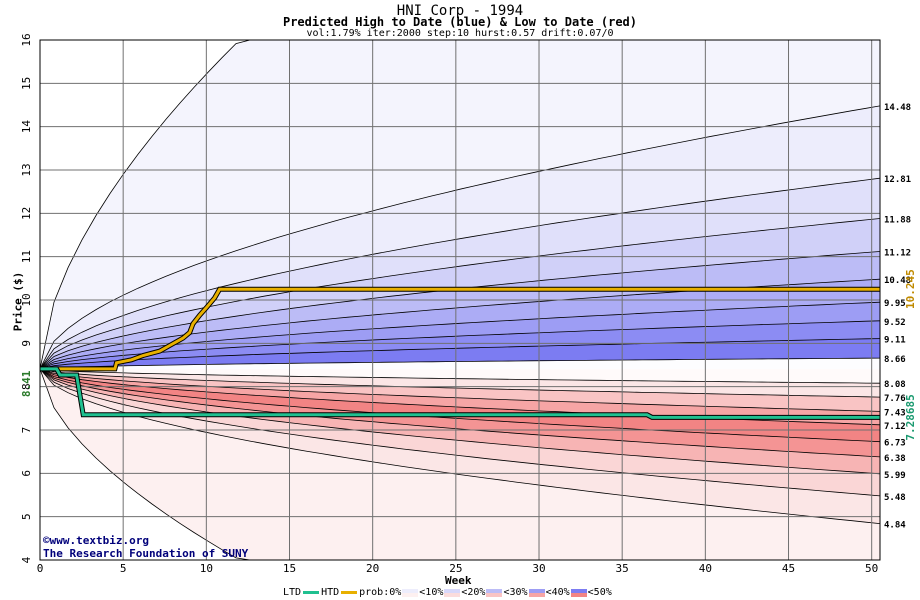 The image size is (920, 600). Describe the element at coordinates (895, 360) in the screenshot. I see `end-label-8: 8.66` at that location.